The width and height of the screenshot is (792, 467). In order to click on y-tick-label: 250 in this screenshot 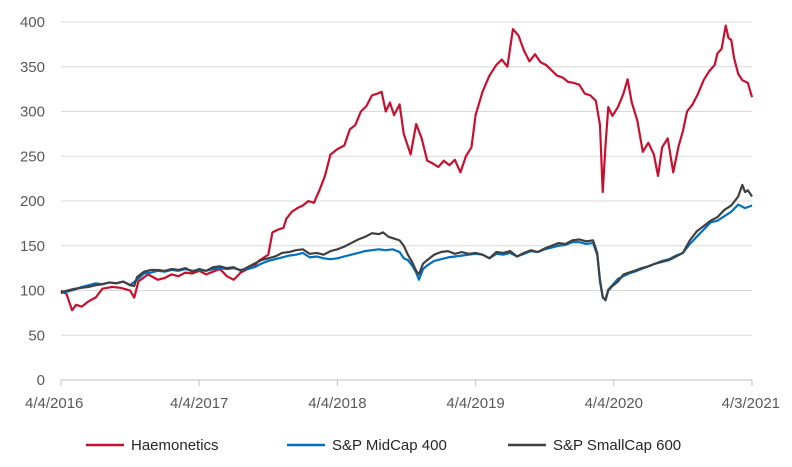, I will do `click(32, 156)`.